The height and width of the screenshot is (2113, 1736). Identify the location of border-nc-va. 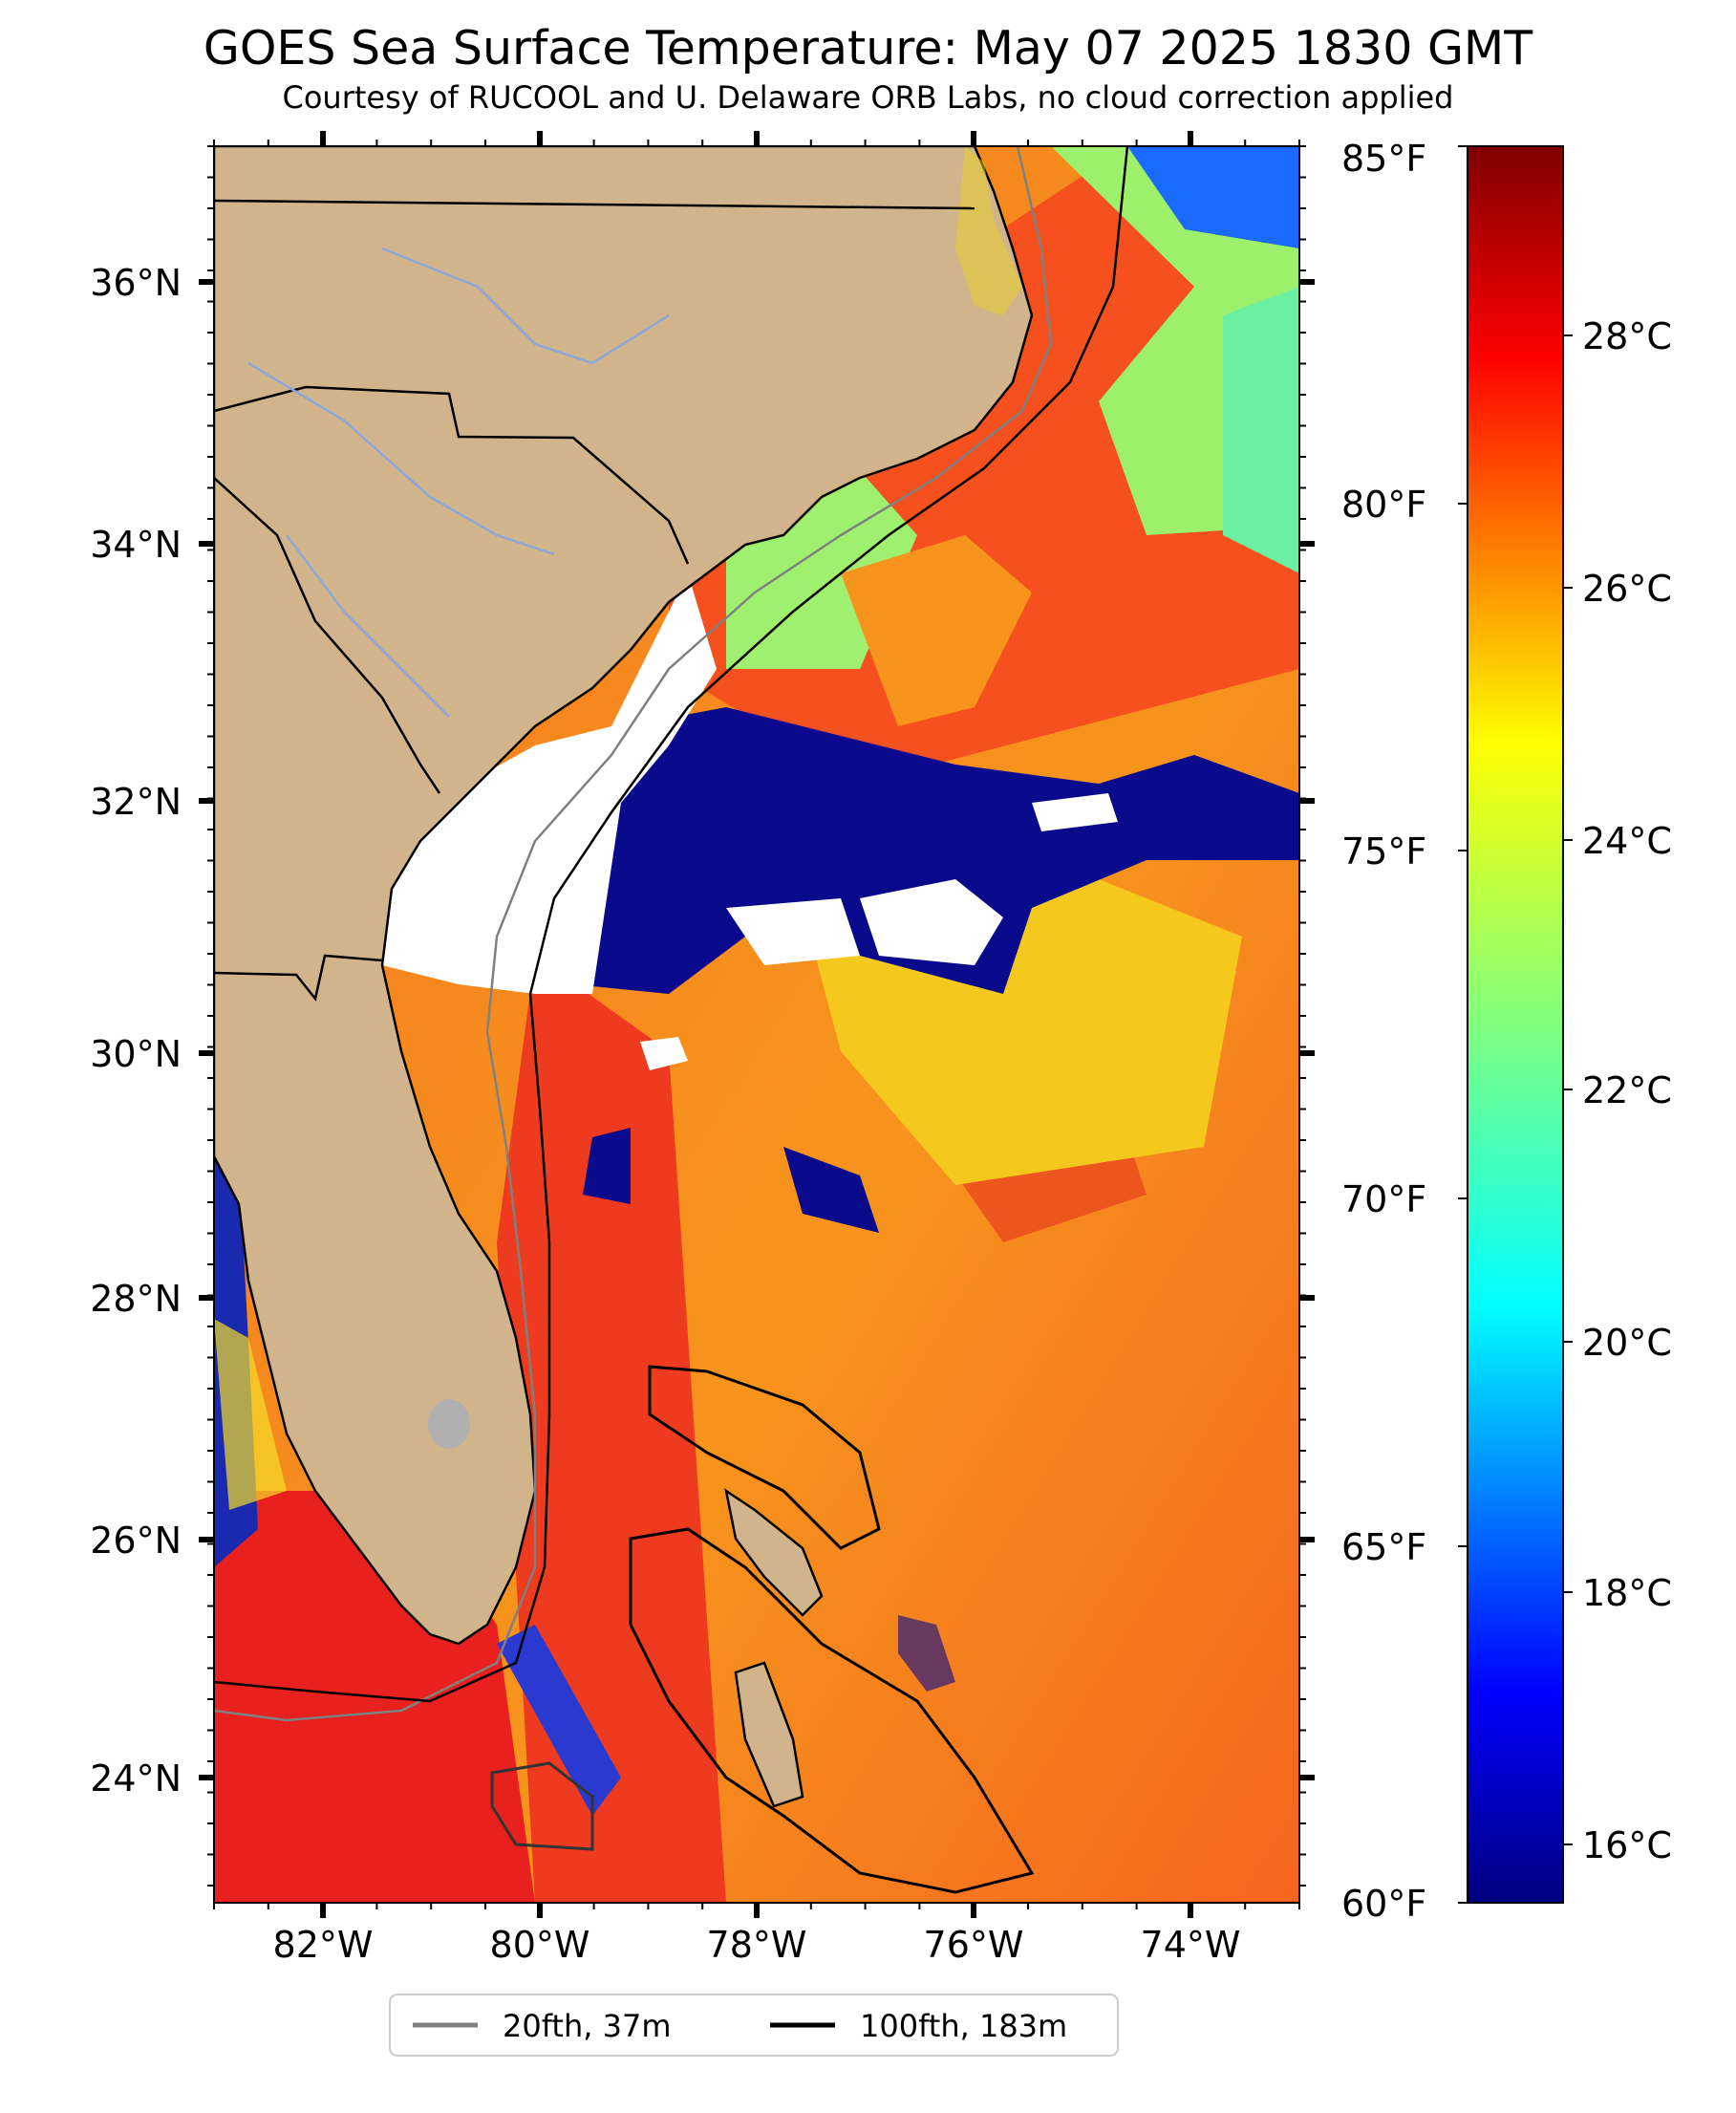
(594, 204).